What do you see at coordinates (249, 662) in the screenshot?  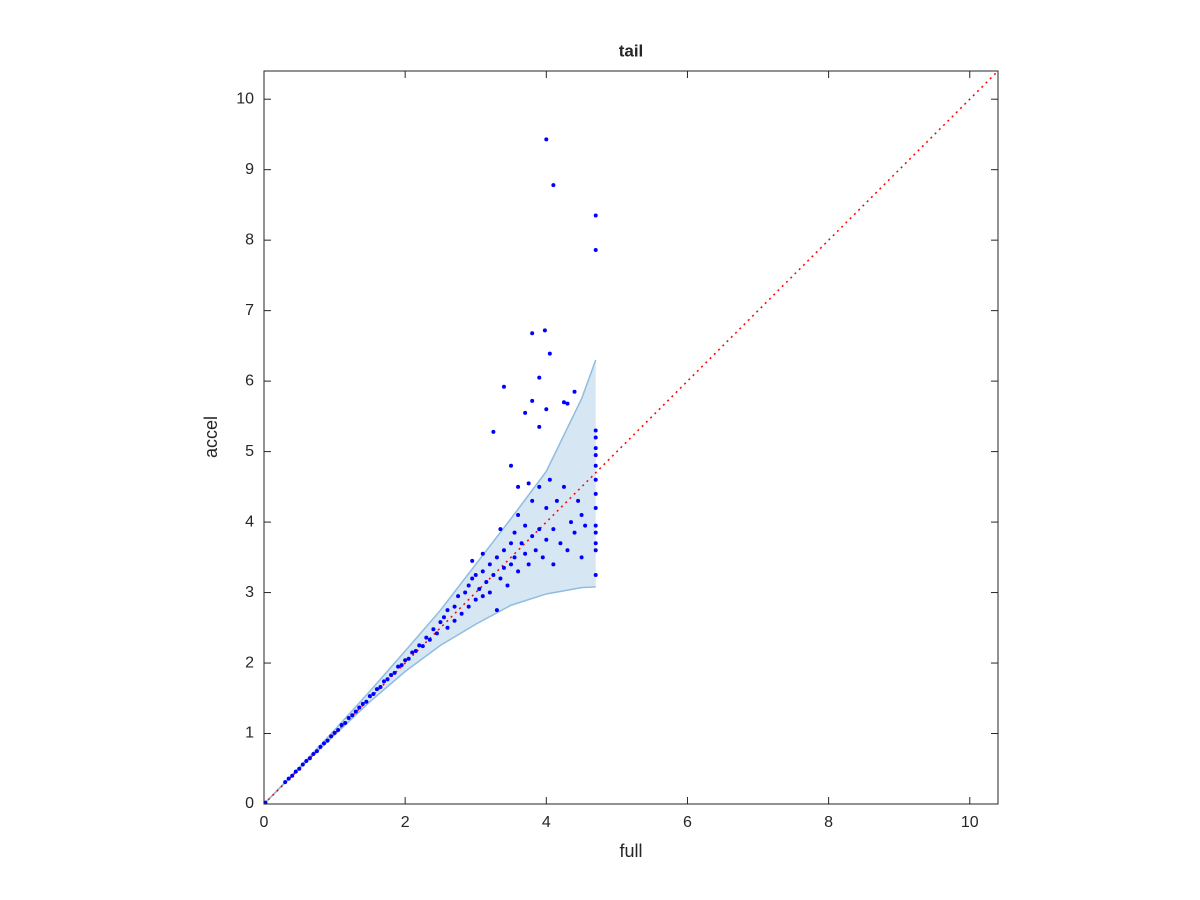 I see `y-tick-label: 2` at bounding box center [249, 662].